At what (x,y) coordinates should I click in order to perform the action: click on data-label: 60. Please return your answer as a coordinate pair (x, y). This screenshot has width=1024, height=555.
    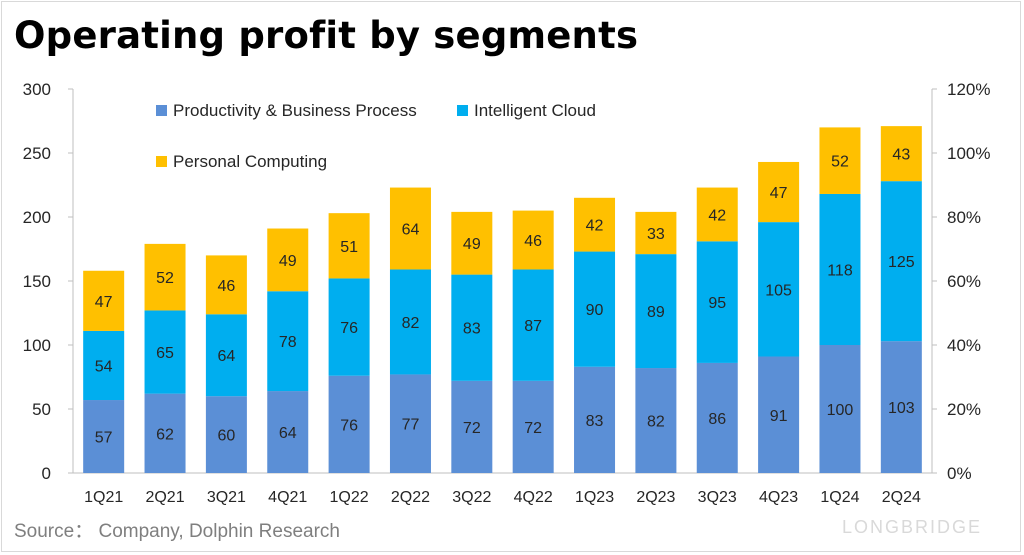
    Looking at the image, I should click on (226, 436).